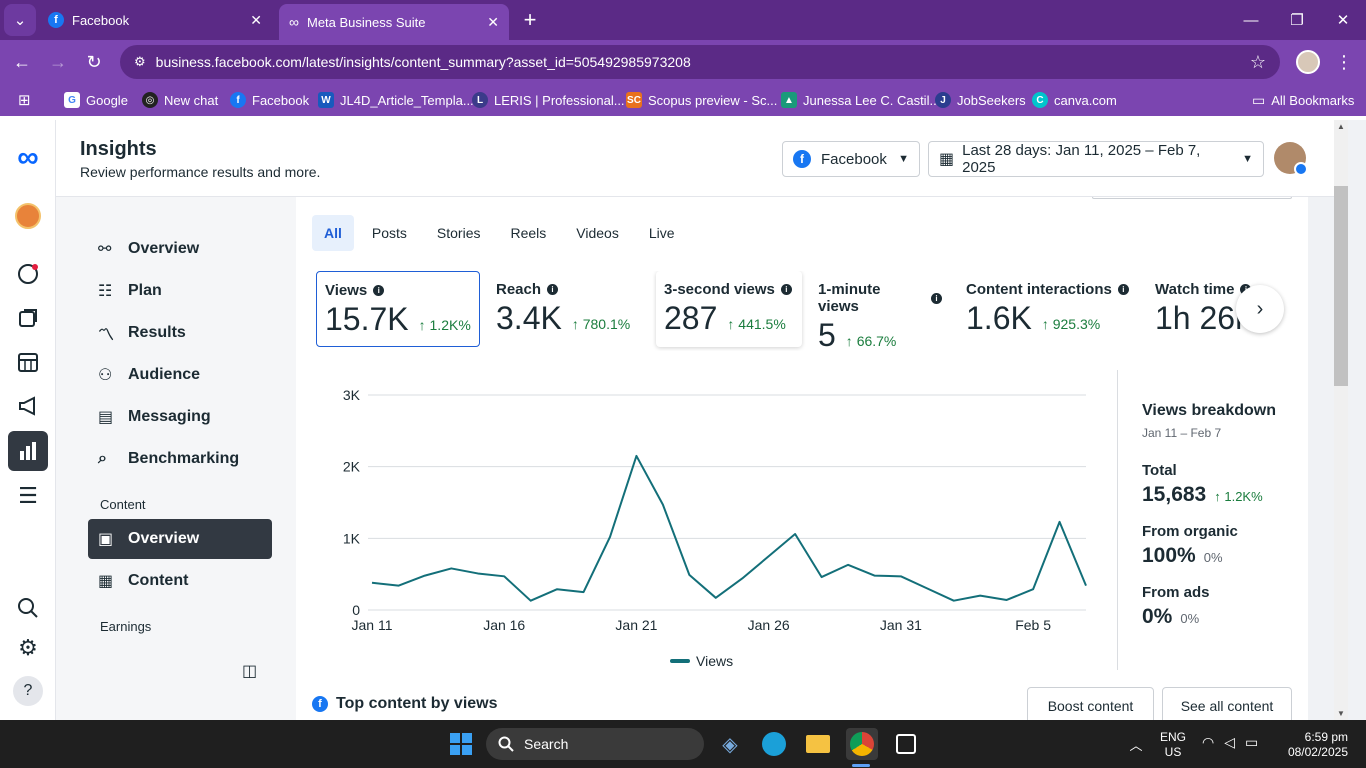 The image size is (1366, 768). Describe the element at coordinates (818, 744) in the screenshot. I see `file-explorer-icon` at that location.